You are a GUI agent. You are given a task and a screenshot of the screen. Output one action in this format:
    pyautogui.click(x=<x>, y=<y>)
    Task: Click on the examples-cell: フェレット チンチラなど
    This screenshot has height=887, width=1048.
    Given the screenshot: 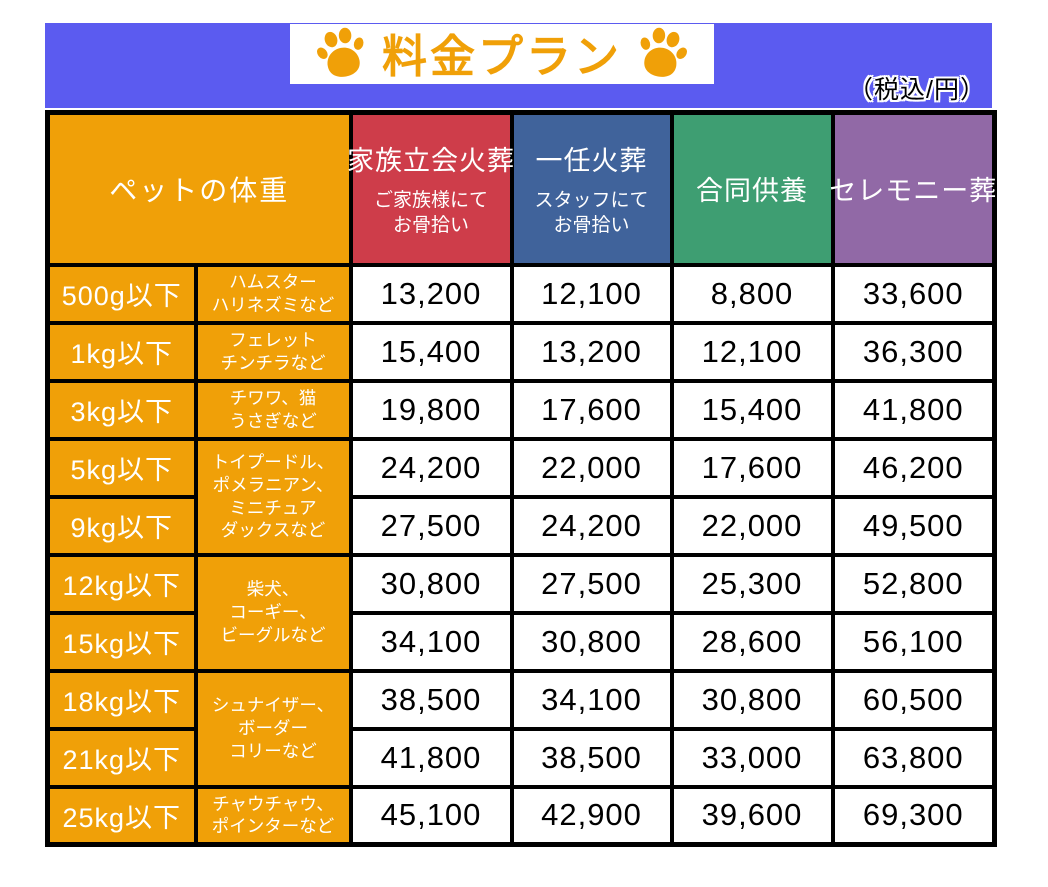 What is the action you would take?
    pyautogui.click(x=273, y=351)
    